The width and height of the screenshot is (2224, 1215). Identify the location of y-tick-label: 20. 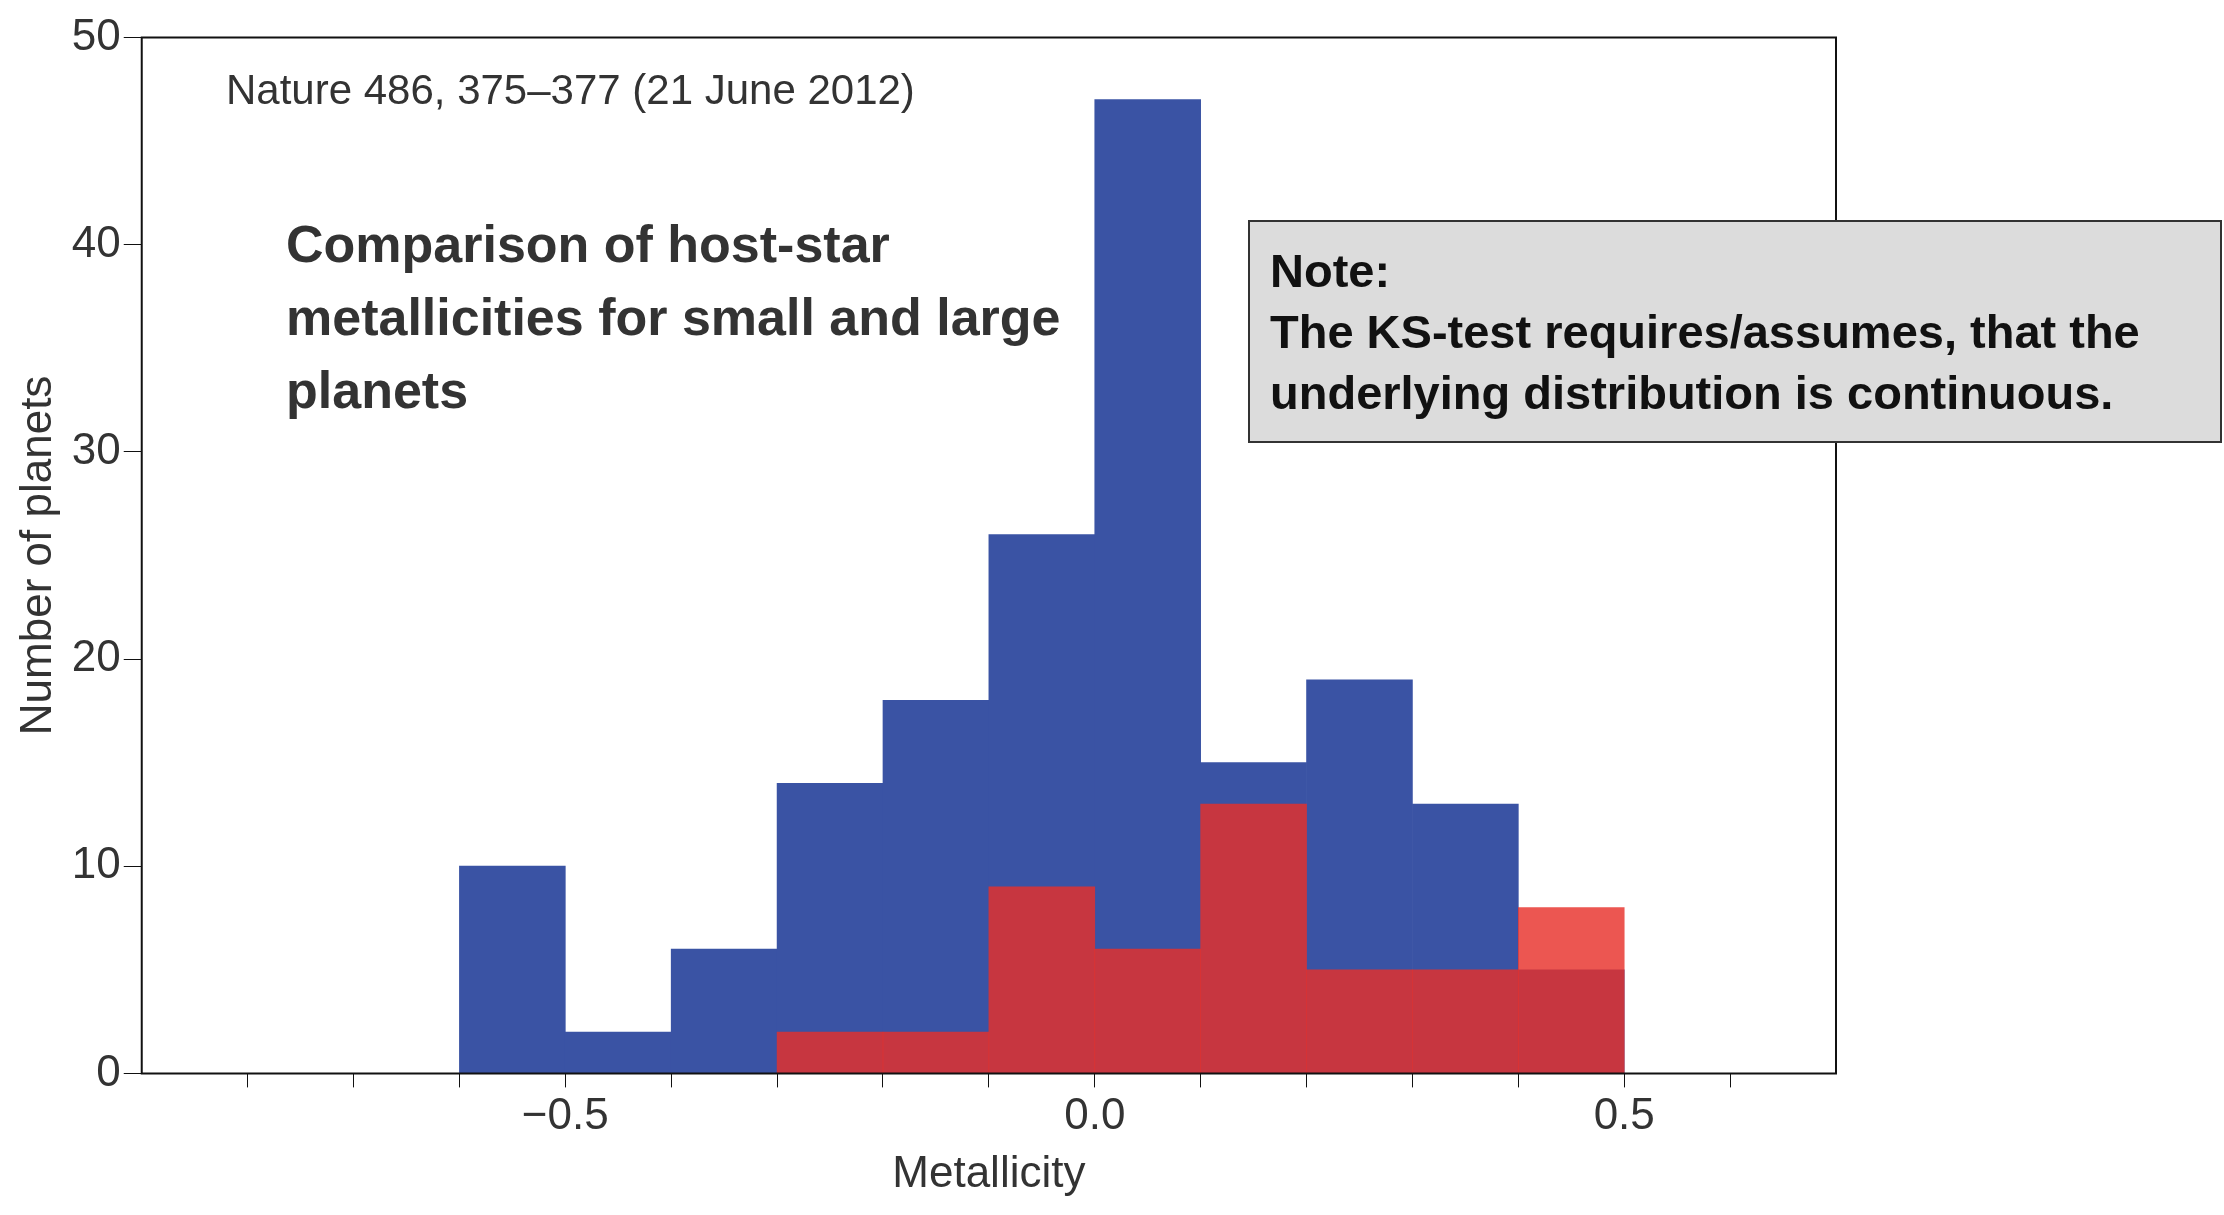
(96, 656).